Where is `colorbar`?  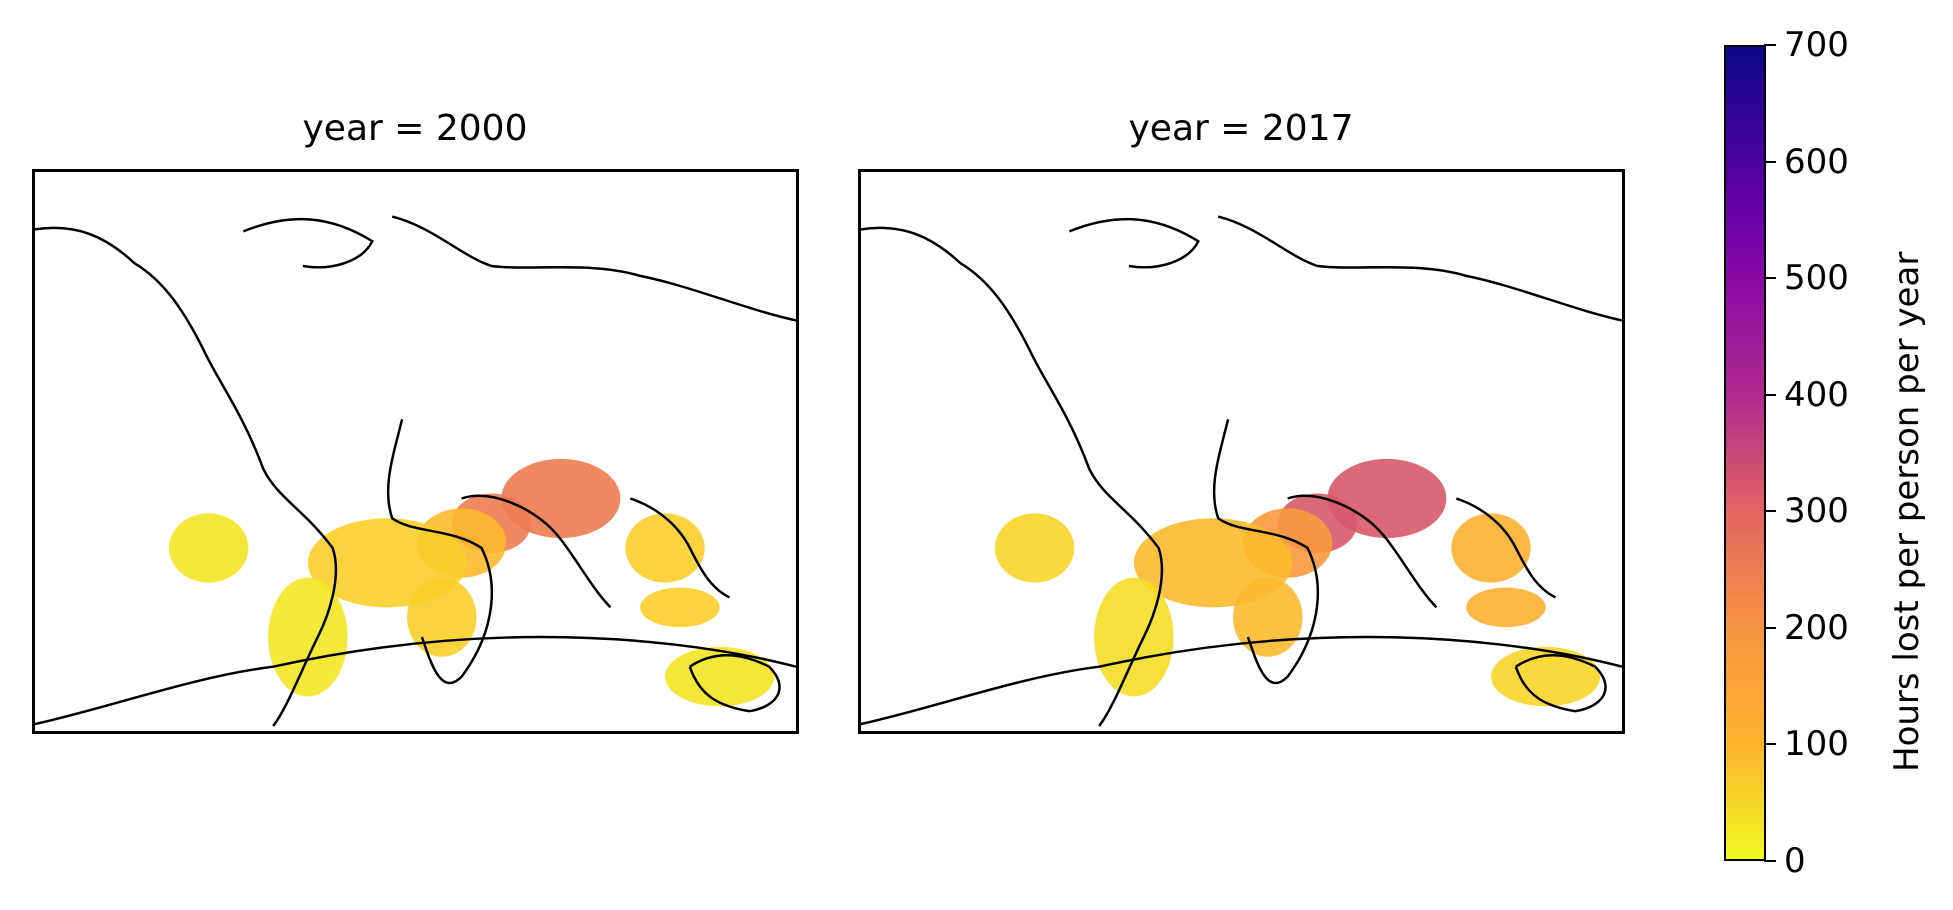 colorbar is located at coordinates (1745, 453).